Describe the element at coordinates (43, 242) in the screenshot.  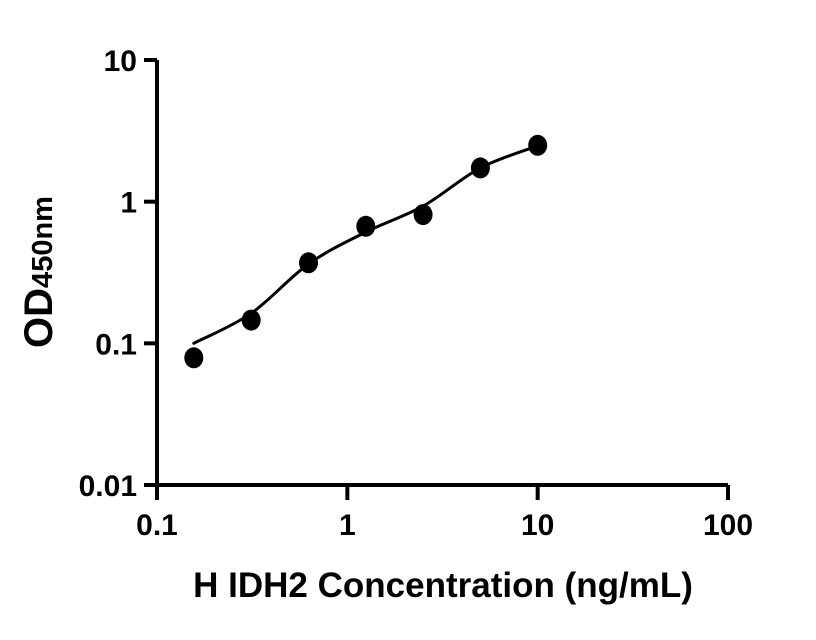
I see `y-axis-title-subscript: 450nm` at that location.